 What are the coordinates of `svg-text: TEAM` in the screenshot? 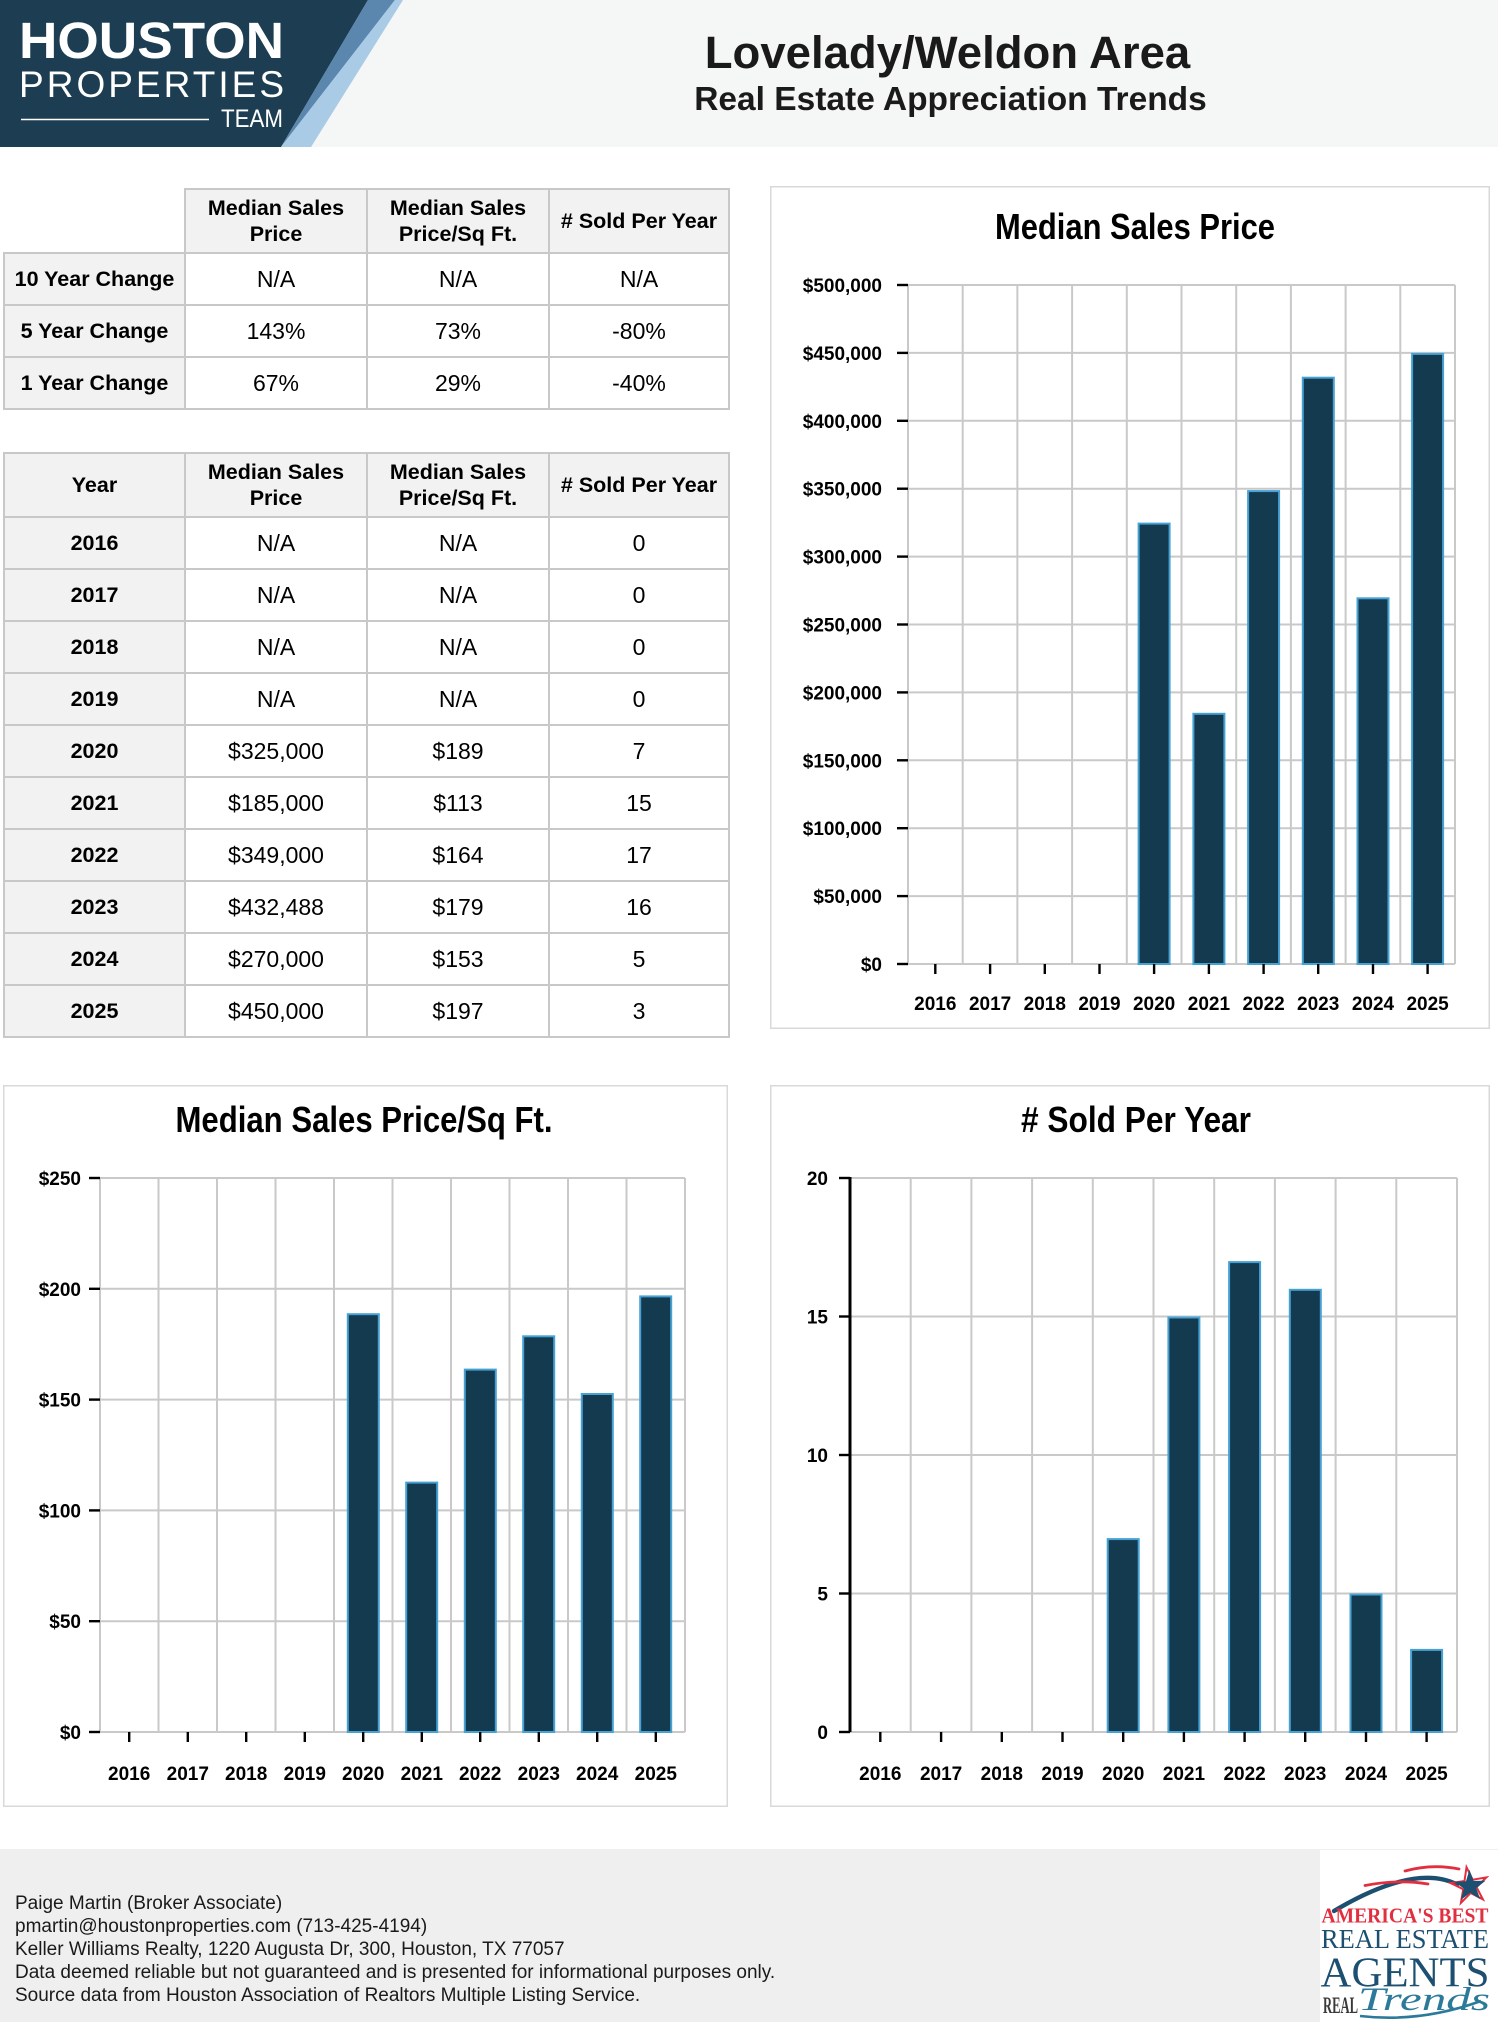 It's located at (252, 119).